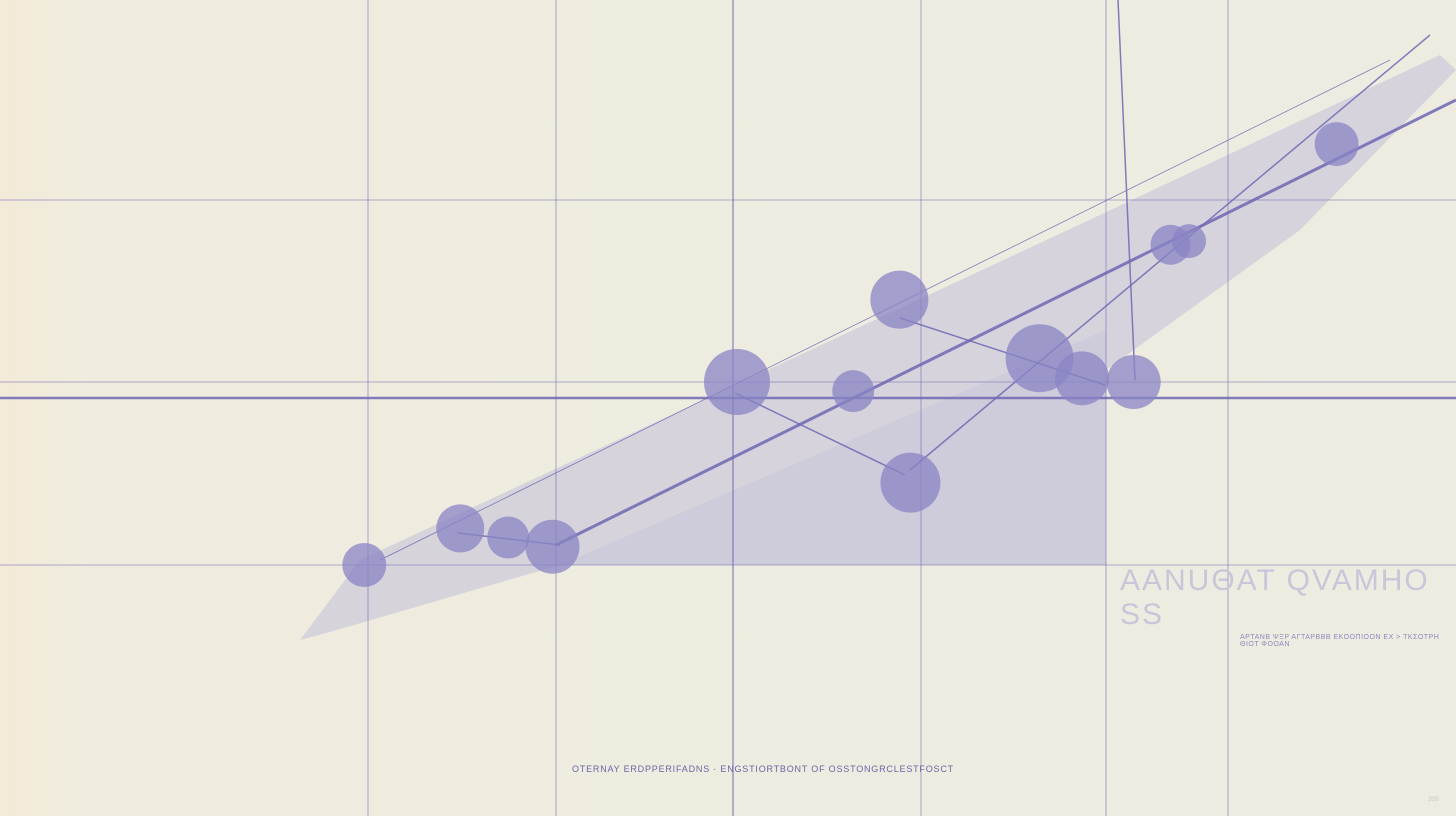 Image resolution: width=1456 pixels, height=816 pixels. I want to click on page-mark: 20S, so click(1433, 800).